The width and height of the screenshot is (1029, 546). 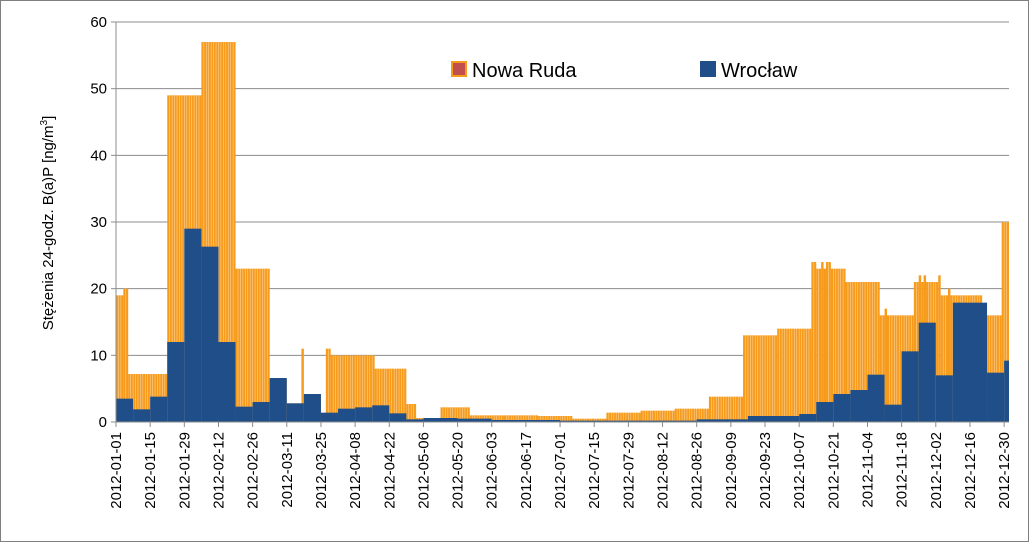 I want to click on y-axis-label: Stężenia 24-godz. B(a)P [ng/m3], so click(x=48, y=223).